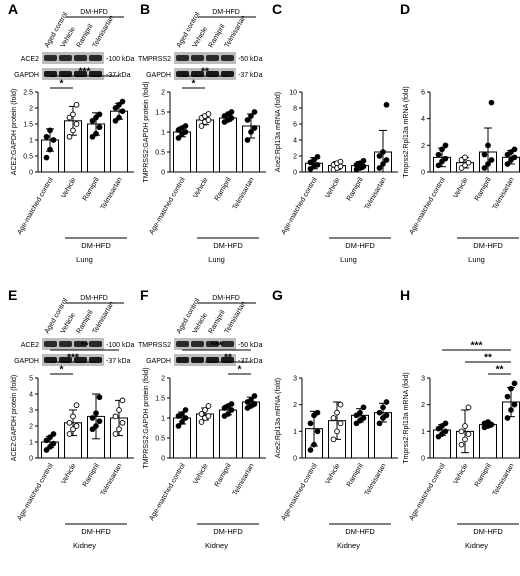 The width and height of the screenshot is (520, 576). What do you see at coordinates (295, 109) in the screenshot?
I see `y-tick-label: 8` at bounding box center [295, 109].